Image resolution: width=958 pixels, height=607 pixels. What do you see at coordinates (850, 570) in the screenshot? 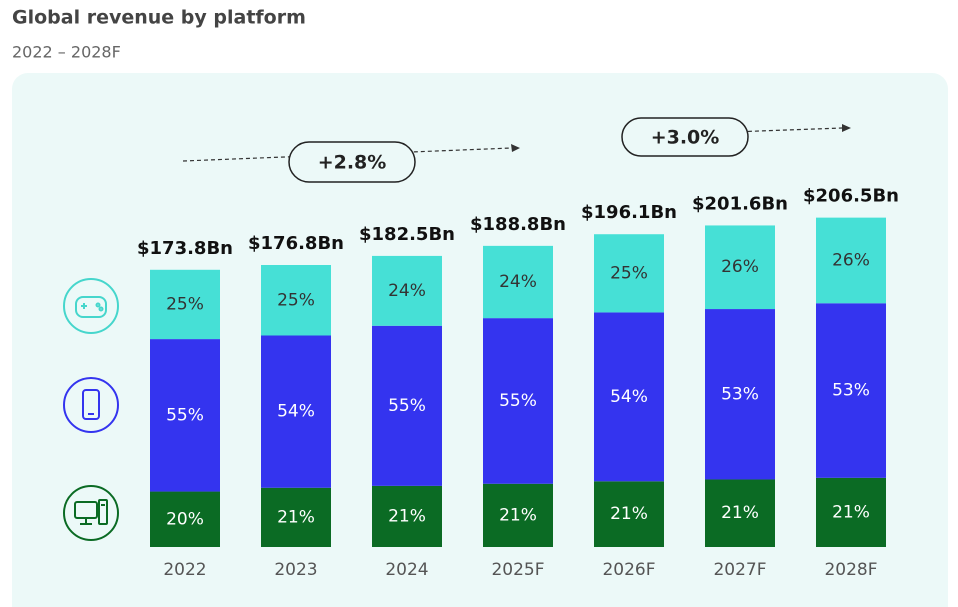
I see `x-tick-label: 2028F` at bounding box center [850, 570].